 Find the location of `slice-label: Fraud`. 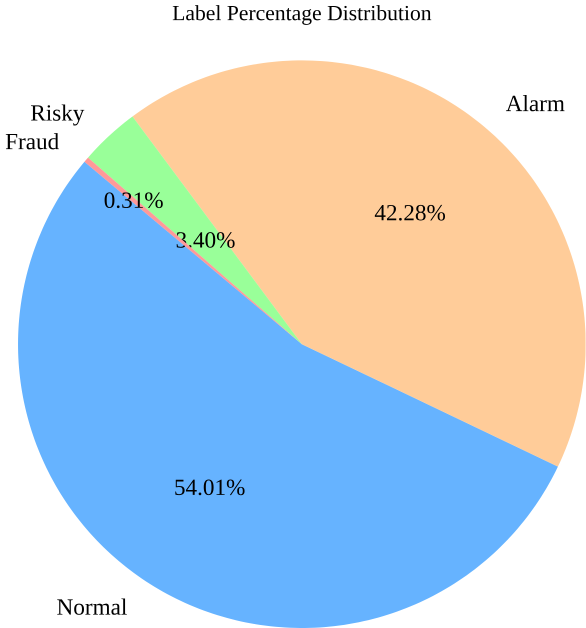

slice-label: Fraud is located at coordinates (33, 141).